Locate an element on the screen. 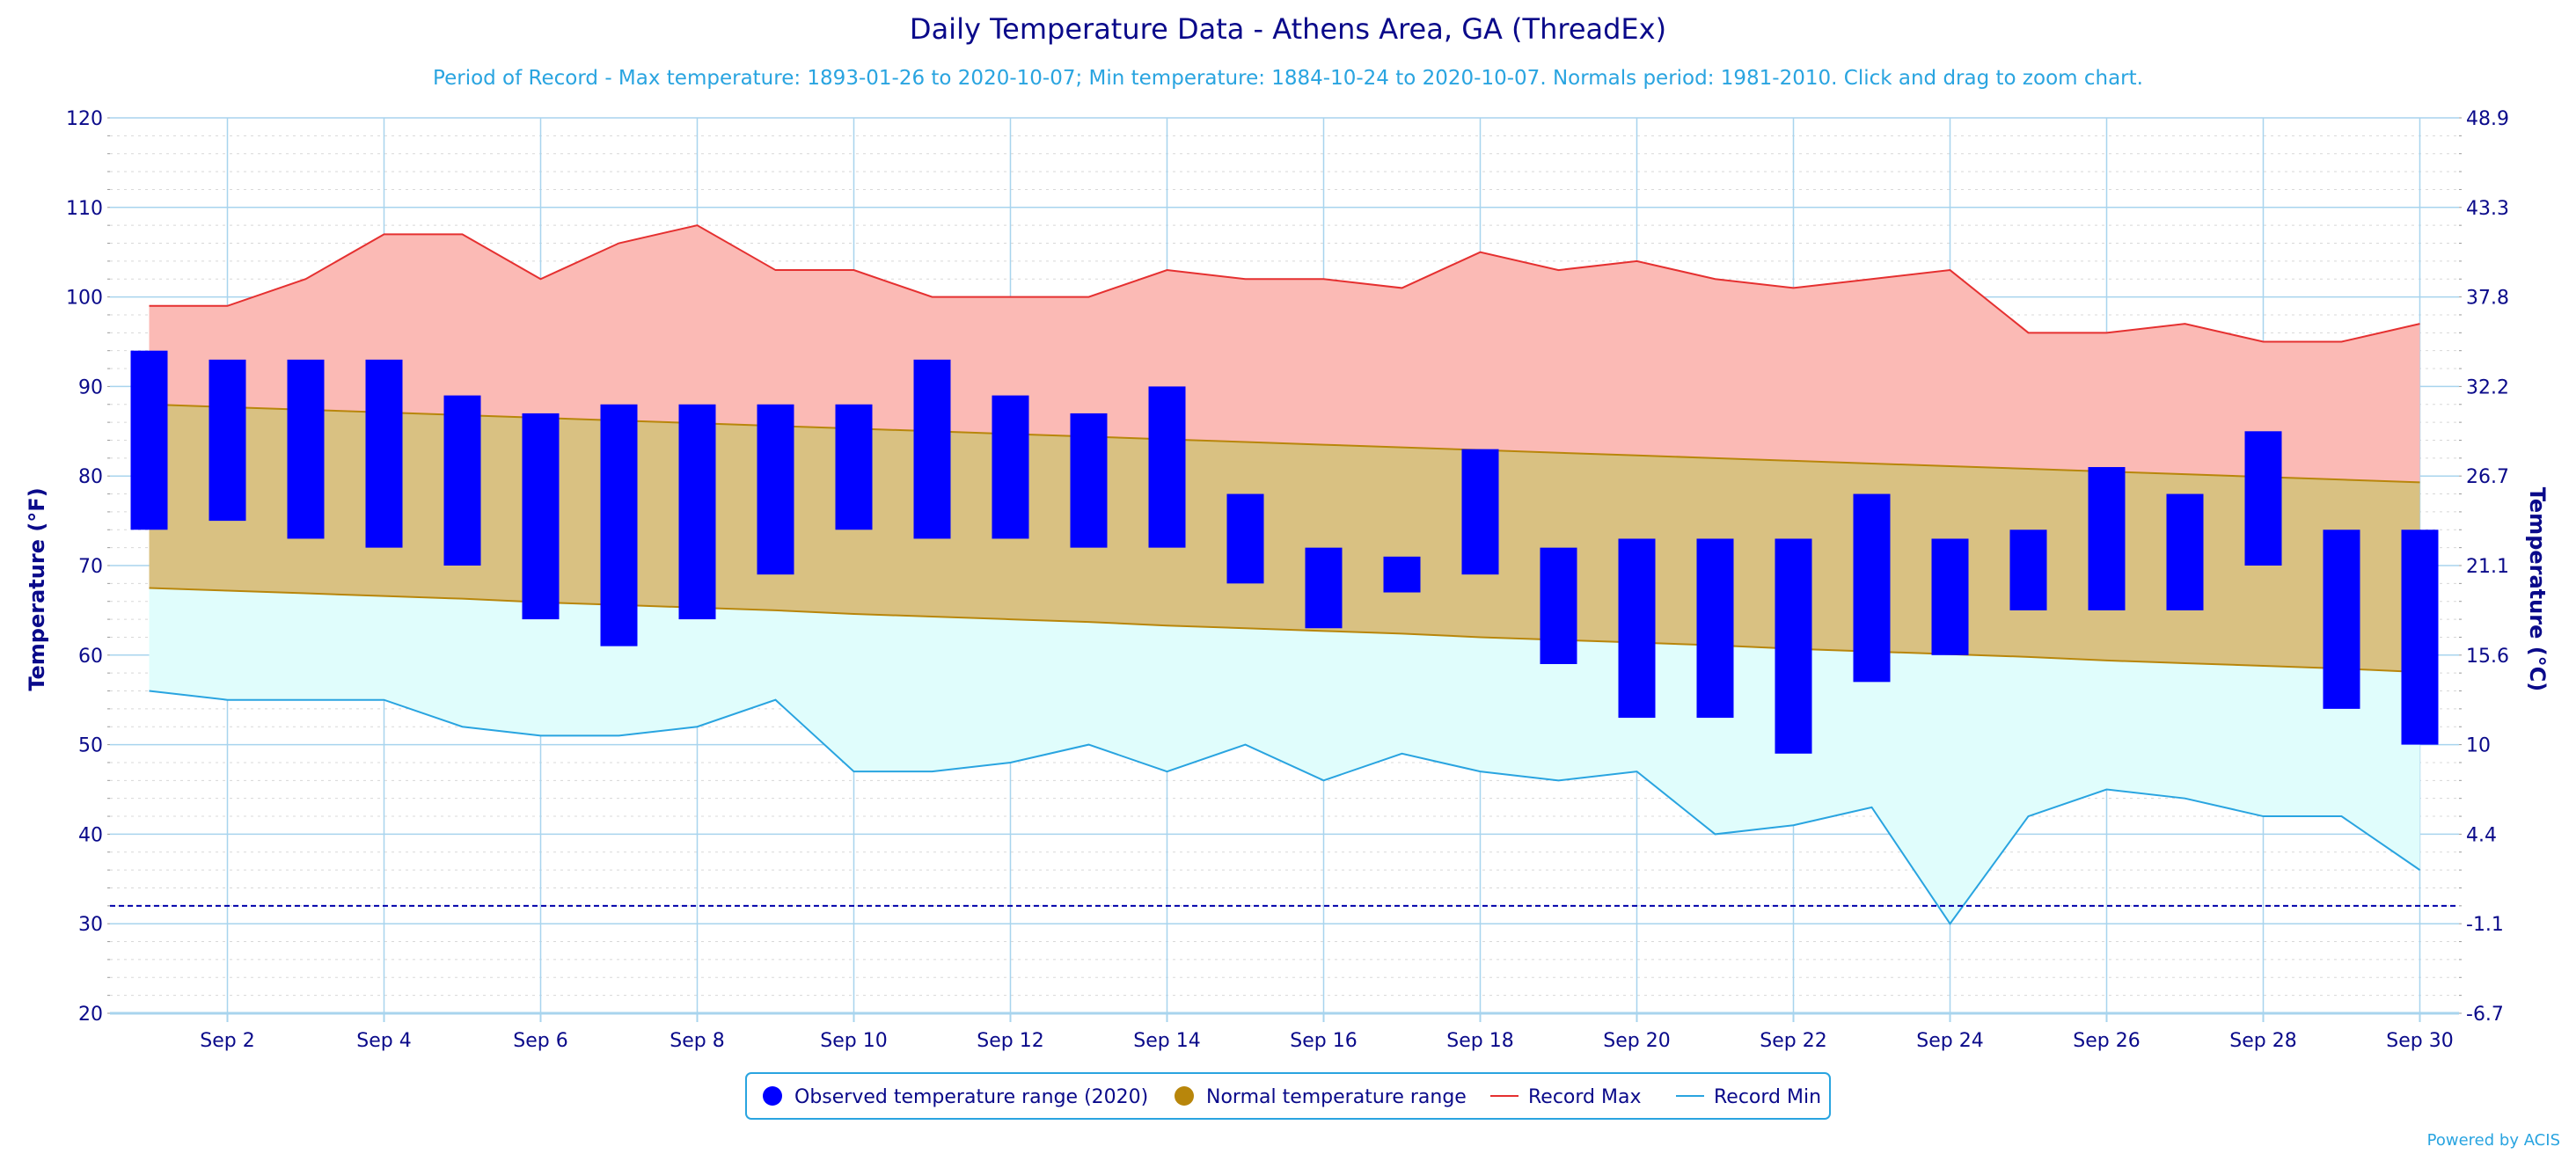  y-tick-label: 110 is located at coordinates (84, 209).